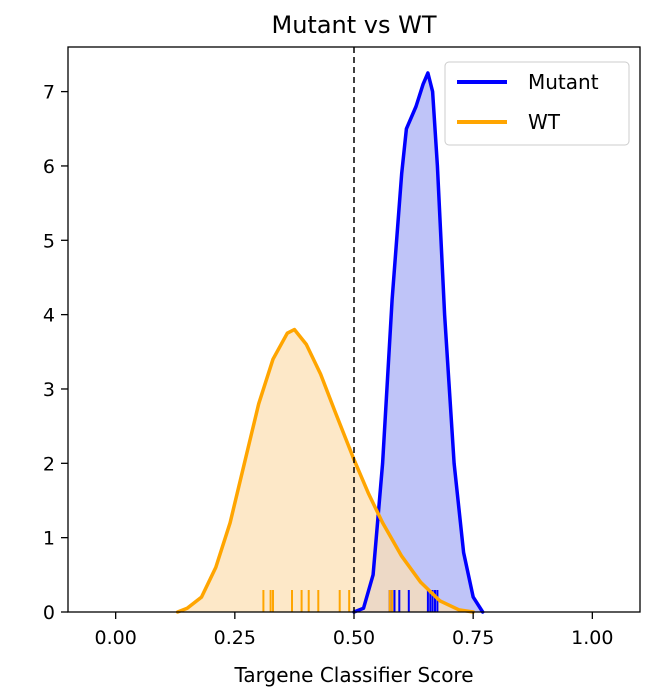 Image resolution: width=660 pixels, height=690 pixels. I want to click on x-tick-label: 1.00, so click(592, 638).